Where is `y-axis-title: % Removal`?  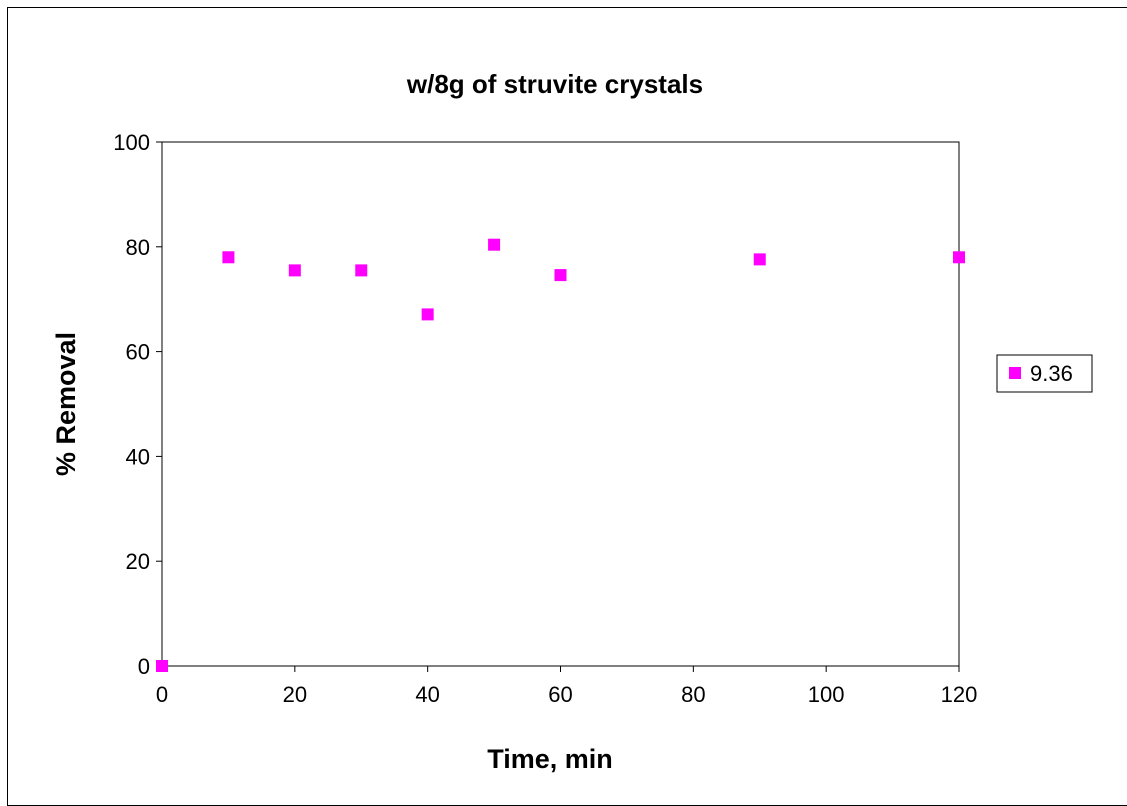
y-axis-title: % Removal is located at coordinates (66, 404).